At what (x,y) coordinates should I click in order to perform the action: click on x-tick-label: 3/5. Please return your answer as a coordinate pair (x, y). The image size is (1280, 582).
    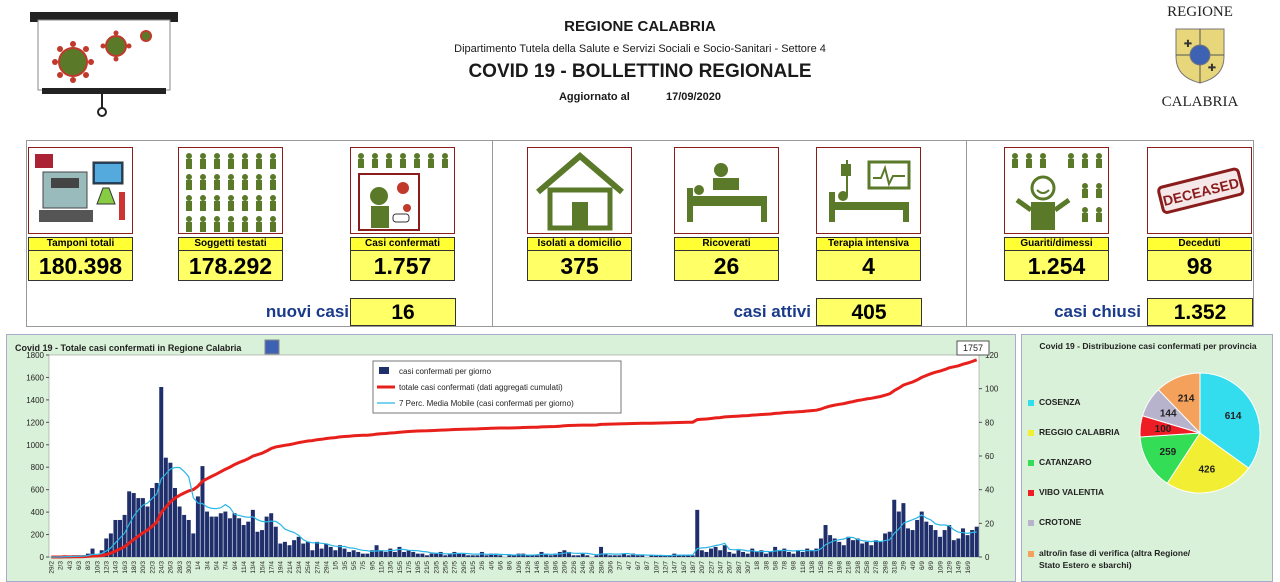
    Looking at the image, I should click on (345, 565).